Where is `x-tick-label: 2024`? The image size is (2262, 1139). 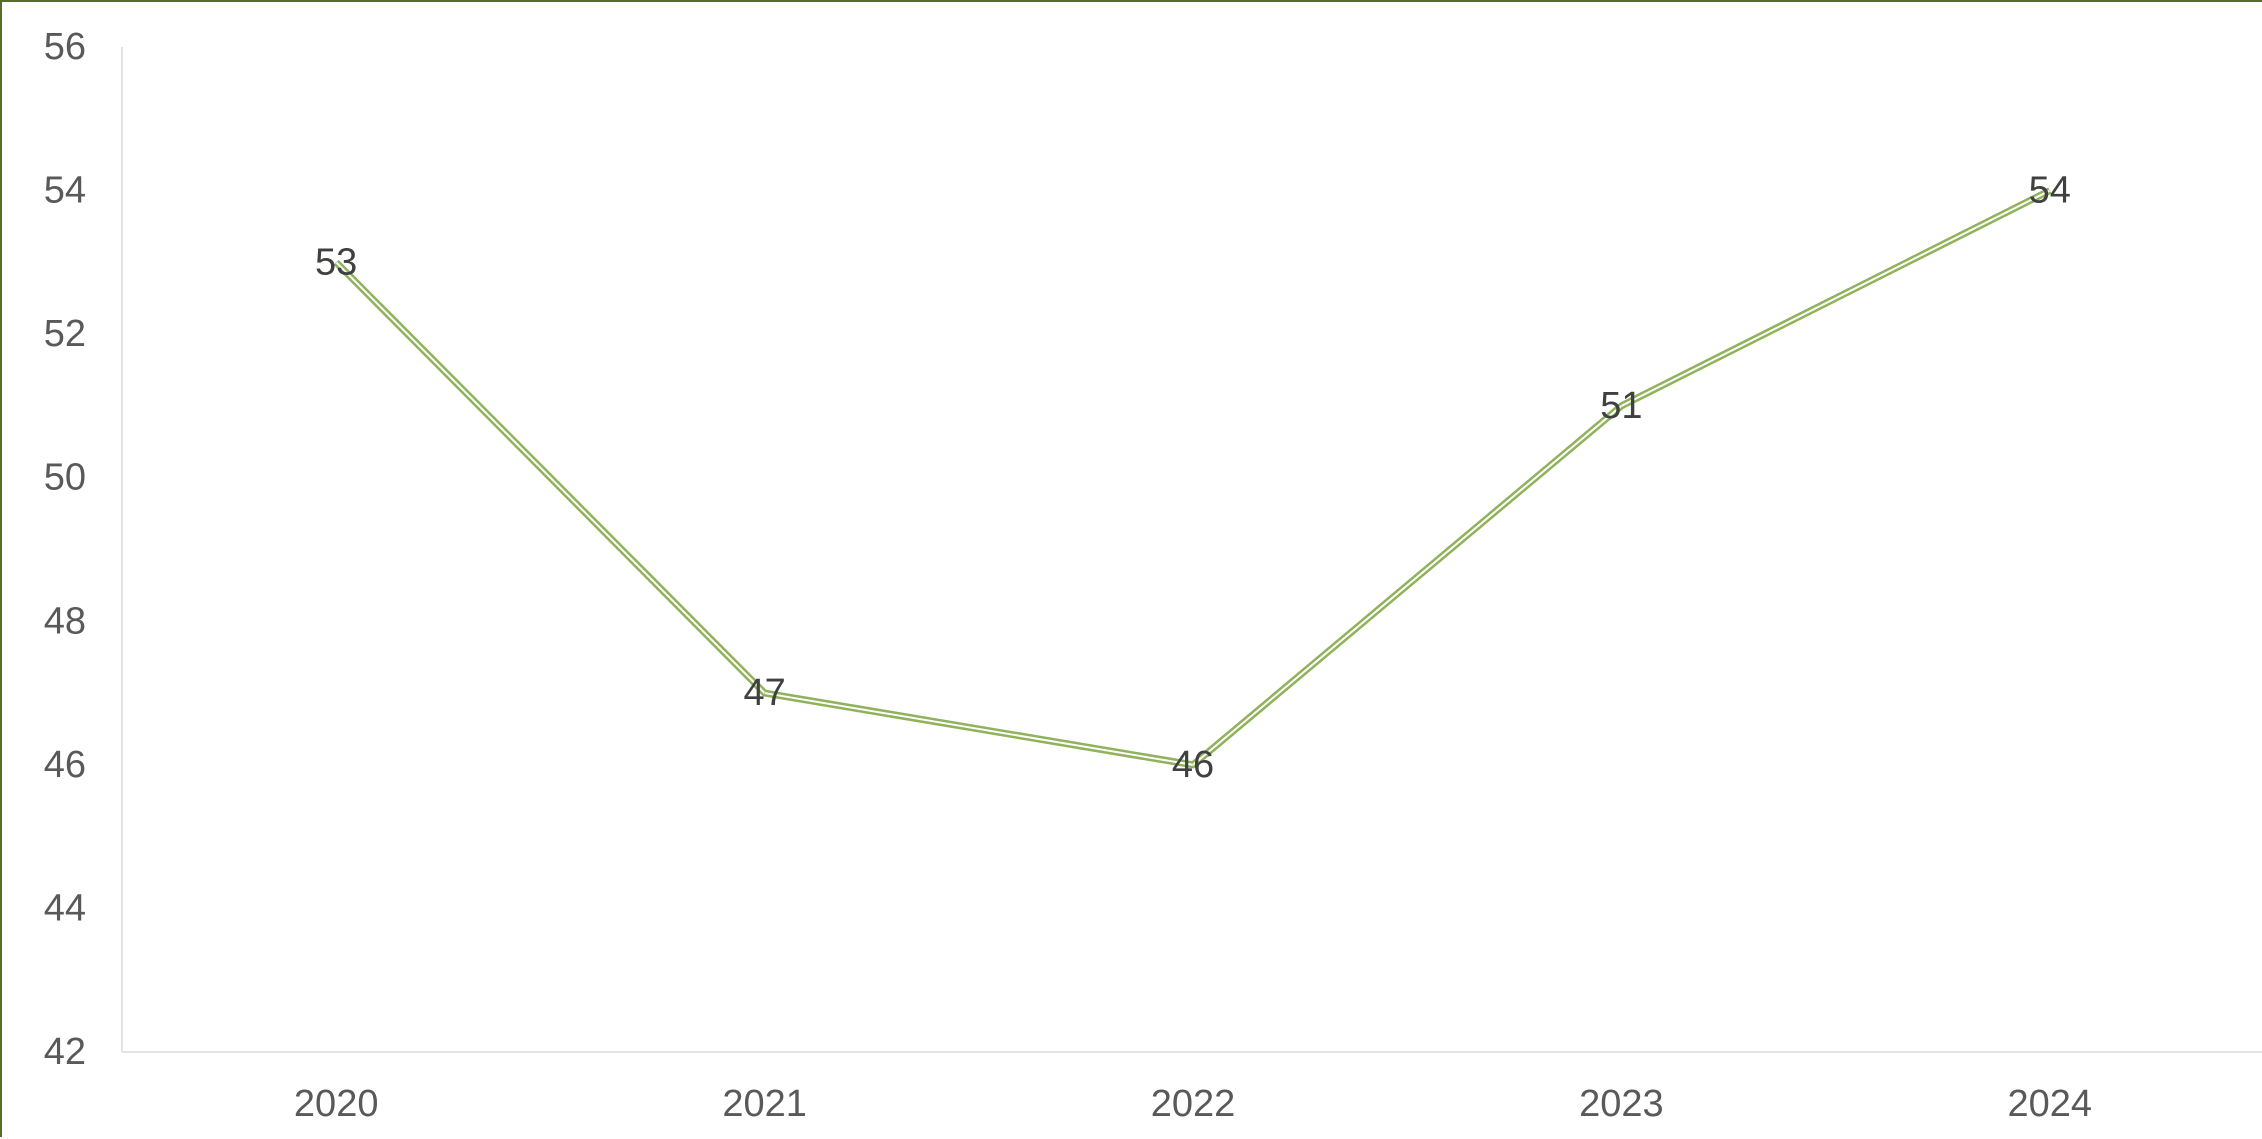
x-tick-label: 2024 is located at coordinates (2050, 1104).